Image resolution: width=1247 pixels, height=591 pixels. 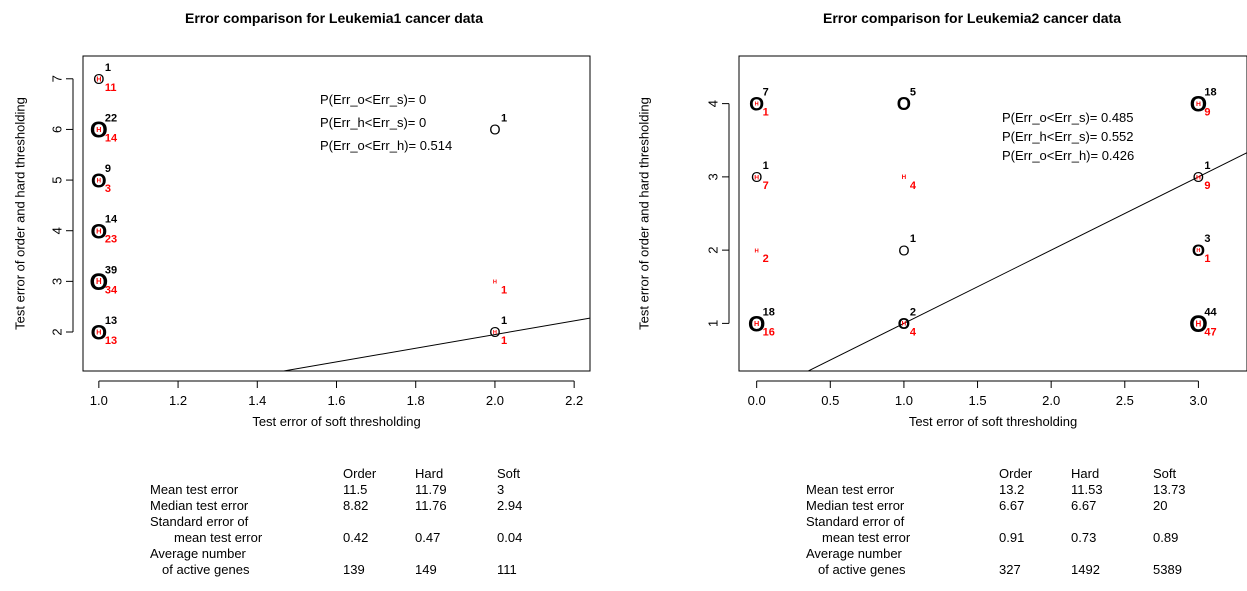 I want to click on order-count-label: 2, so click(x=913, y=312).